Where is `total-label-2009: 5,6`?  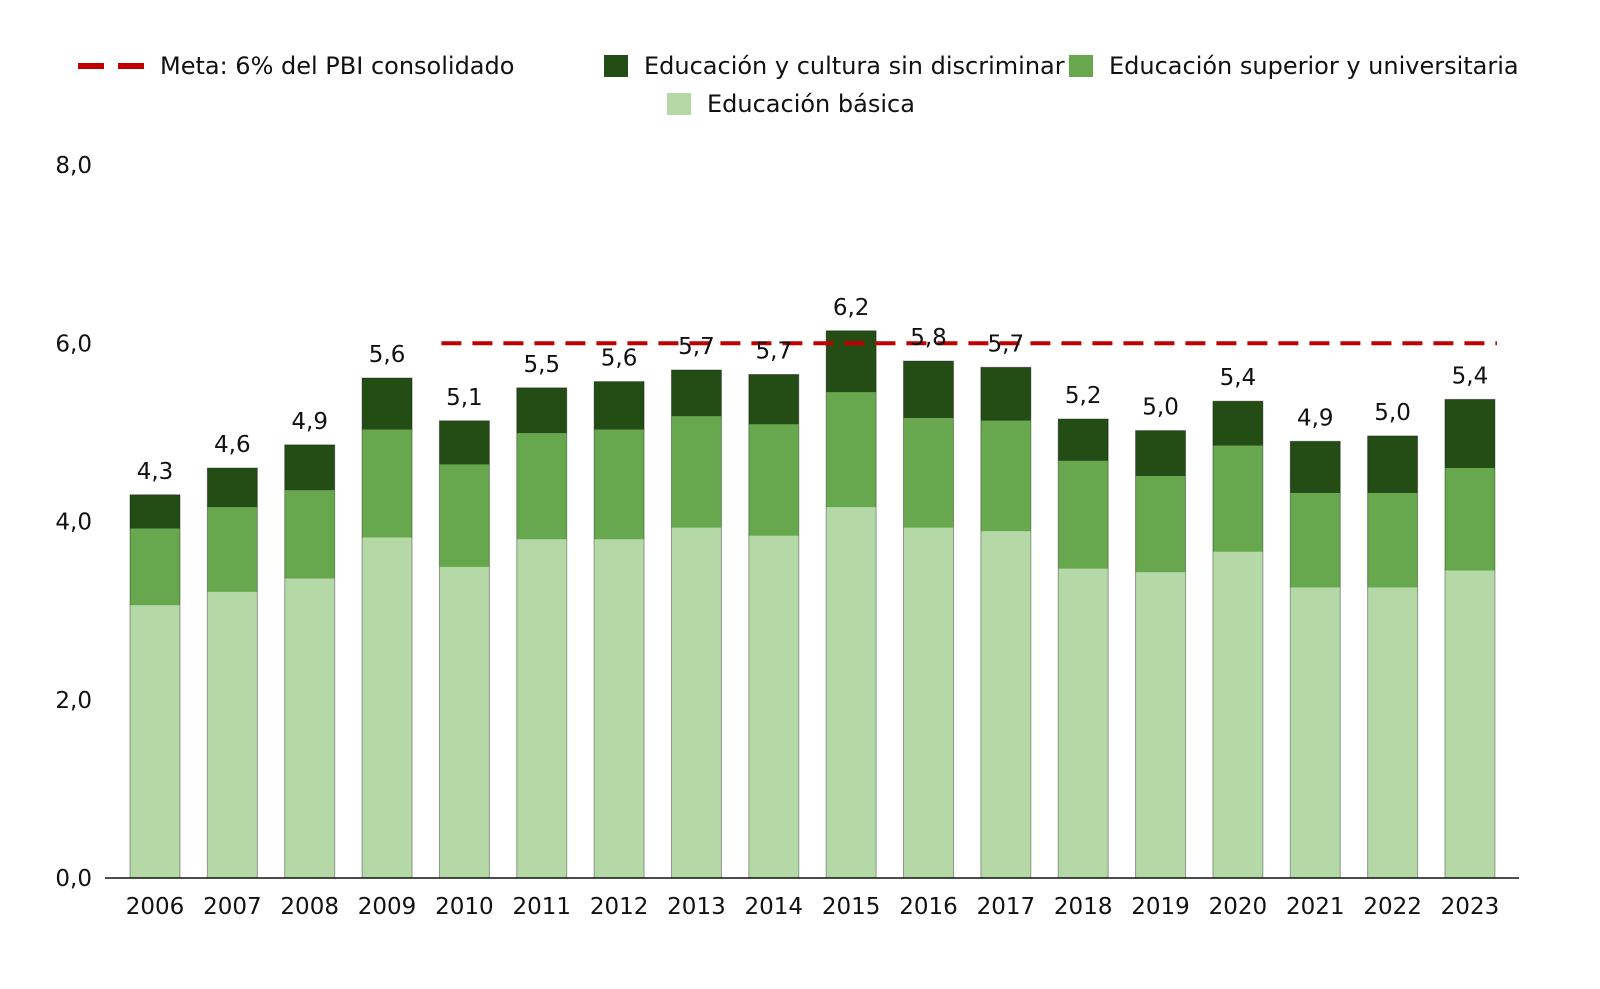
total-label-2009: 5,6 is located at coordinates (387, 355).